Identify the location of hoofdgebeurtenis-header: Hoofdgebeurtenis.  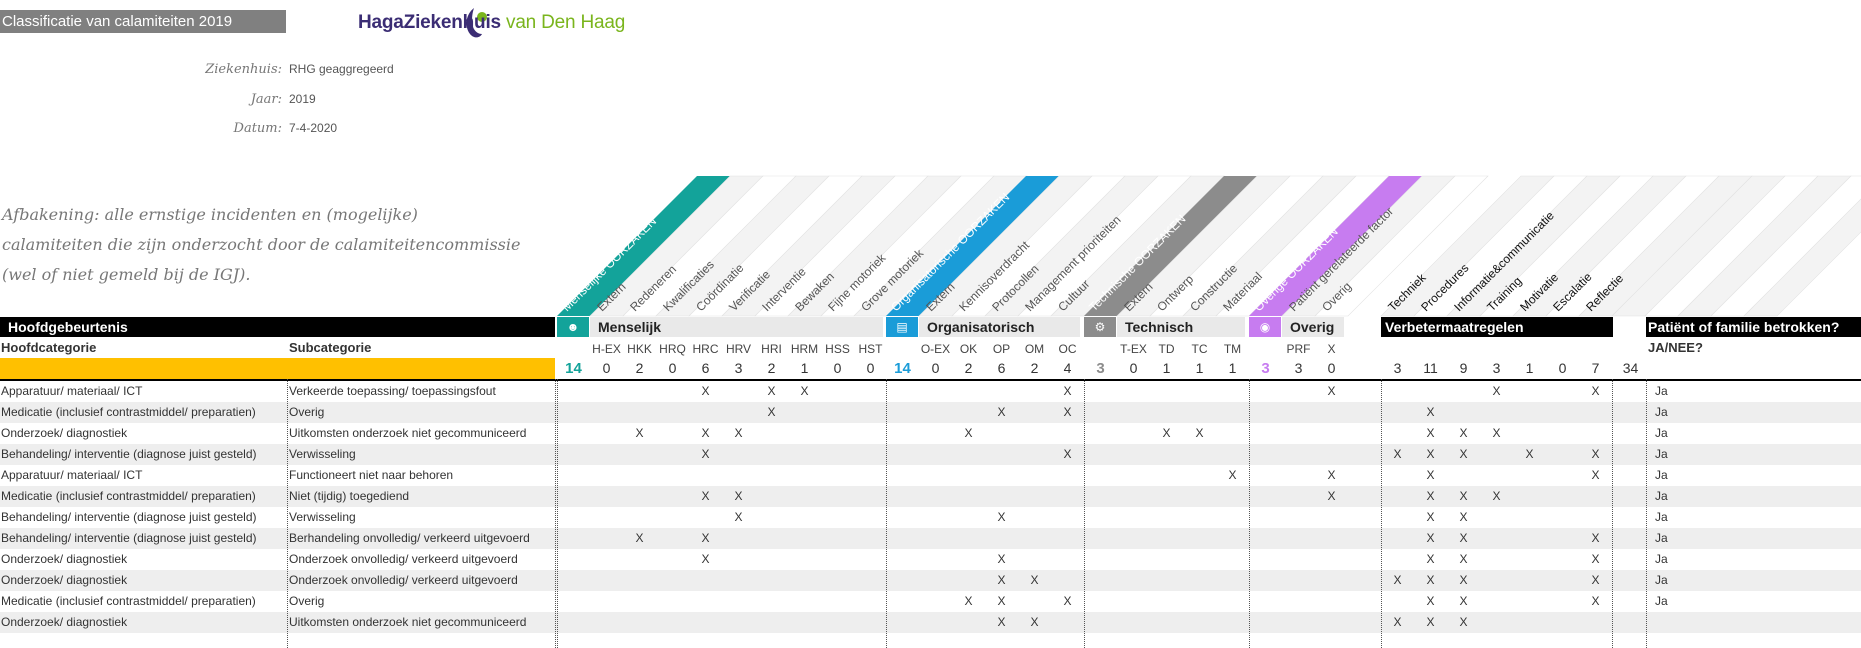
(277, 327).